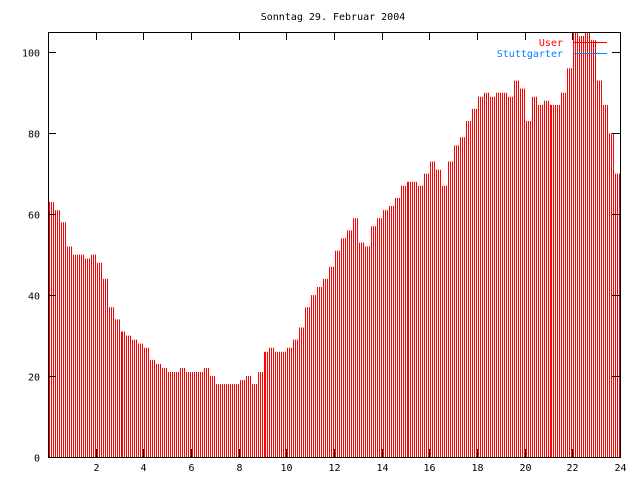  I want to click on y-tick-label: 80, so click(34, 135).